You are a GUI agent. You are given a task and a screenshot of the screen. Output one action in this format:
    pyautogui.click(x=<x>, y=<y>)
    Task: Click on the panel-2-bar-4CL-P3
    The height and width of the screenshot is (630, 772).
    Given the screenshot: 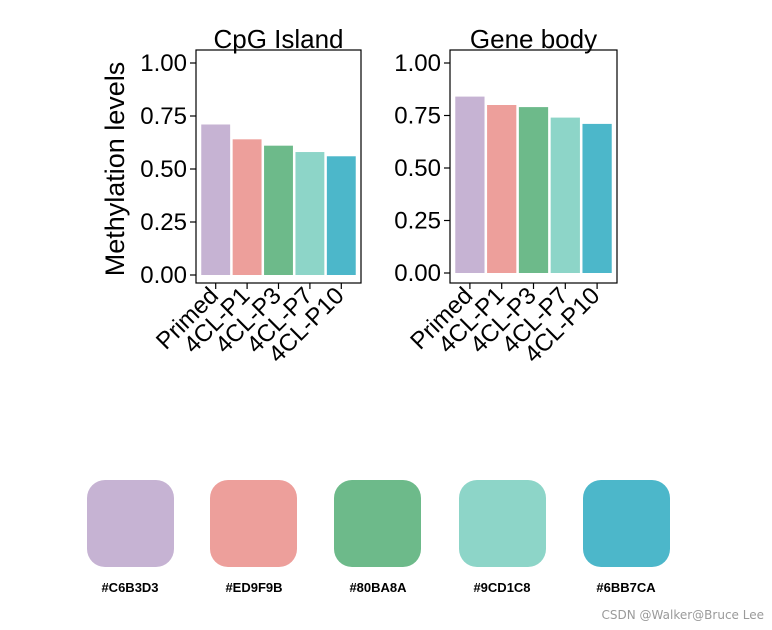 What is the action you would take?
    pyautogui.click(x=533, y=190)
    